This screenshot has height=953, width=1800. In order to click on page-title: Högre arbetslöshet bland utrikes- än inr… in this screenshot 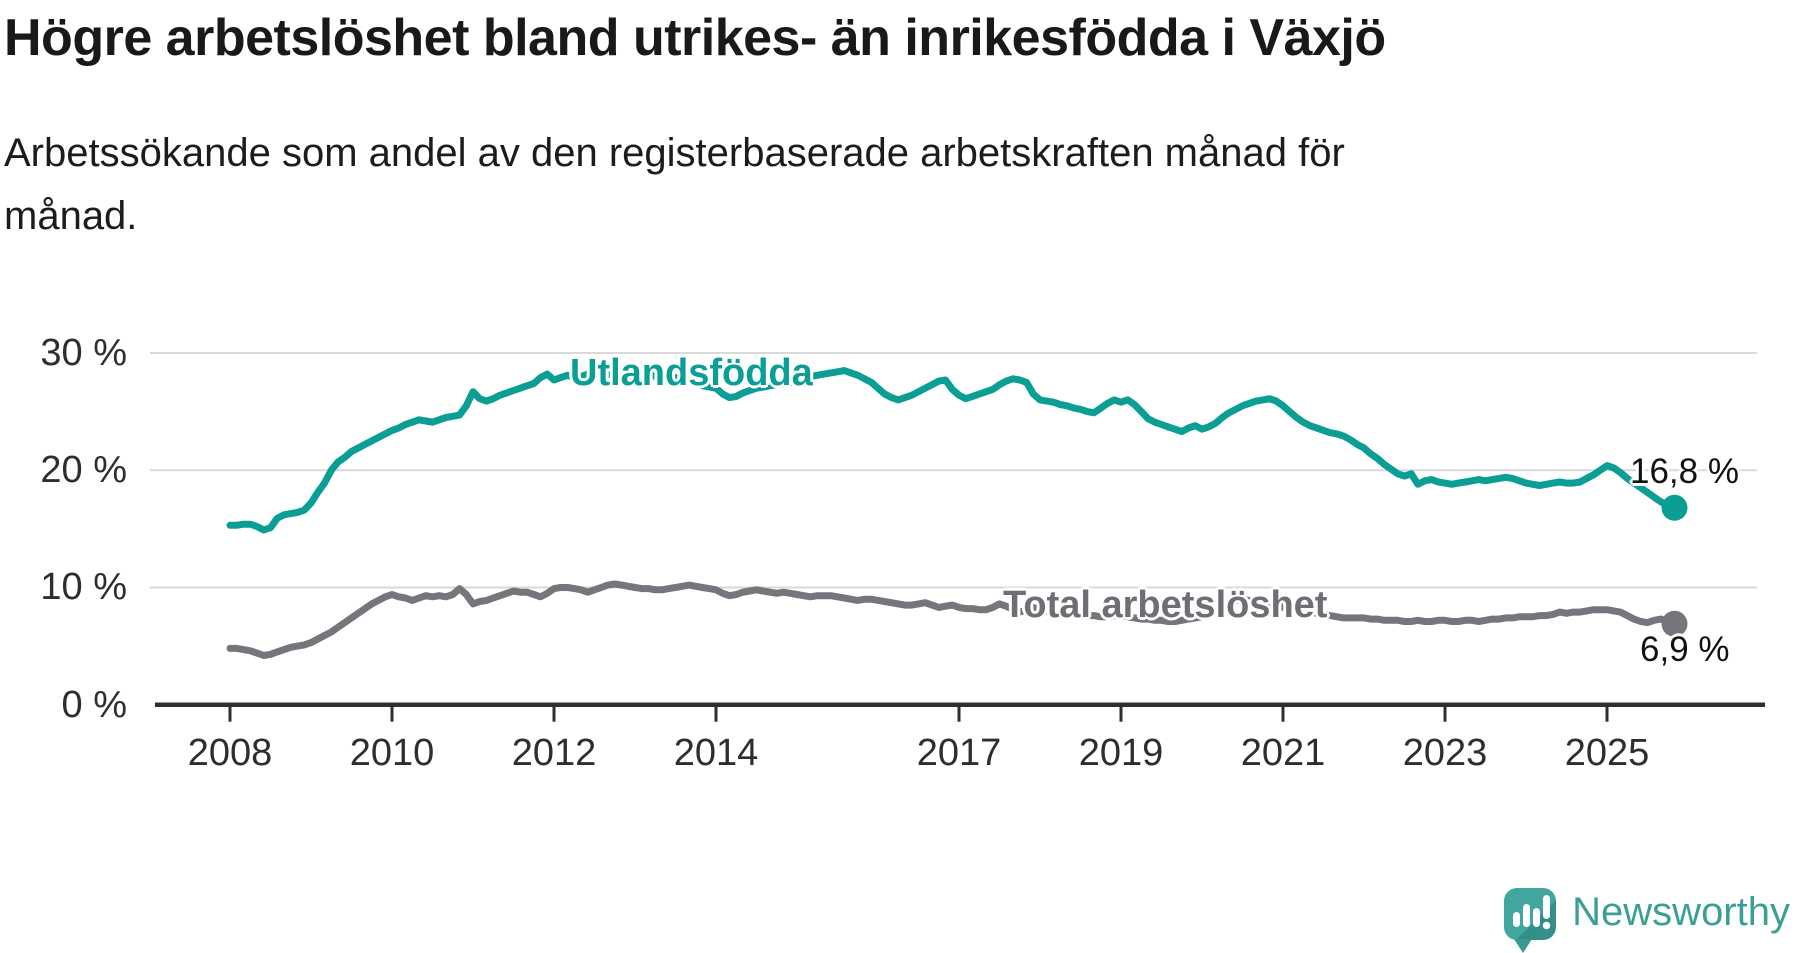, I will do `click(695, 38)`.